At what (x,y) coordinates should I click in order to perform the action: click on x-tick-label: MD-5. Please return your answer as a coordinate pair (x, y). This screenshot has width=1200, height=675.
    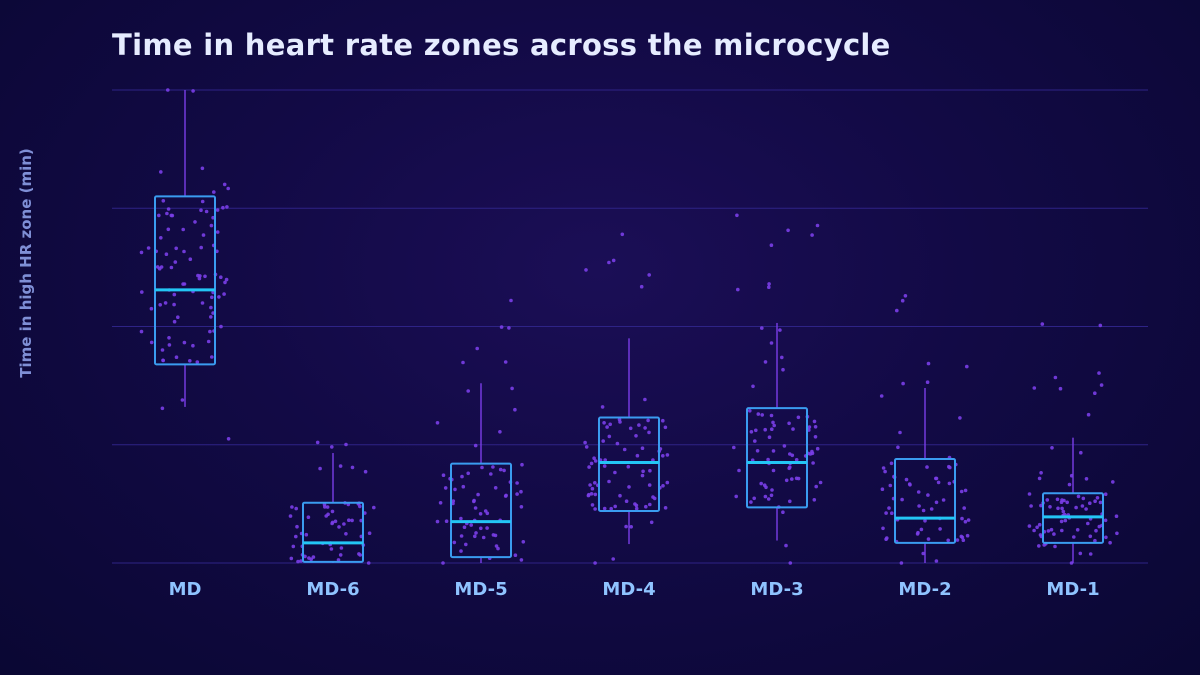
    Looking at the image, I should click on (480, 589).